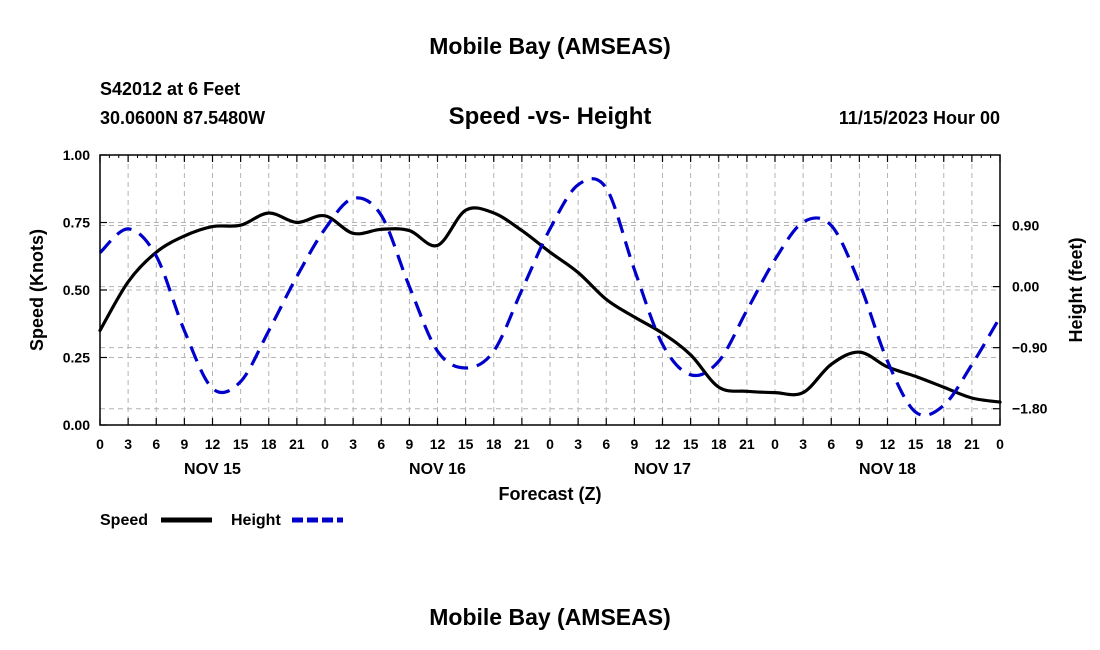 This screenshot has height=650, width=1100. Describe the element at coordinates (221, 520) in the screenshot. I see `legend: Speed Height` at that location.